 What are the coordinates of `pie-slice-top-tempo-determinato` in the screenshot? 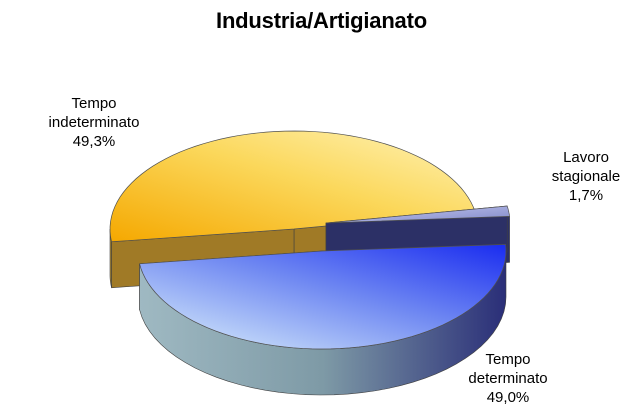 It's located at (323, 297).